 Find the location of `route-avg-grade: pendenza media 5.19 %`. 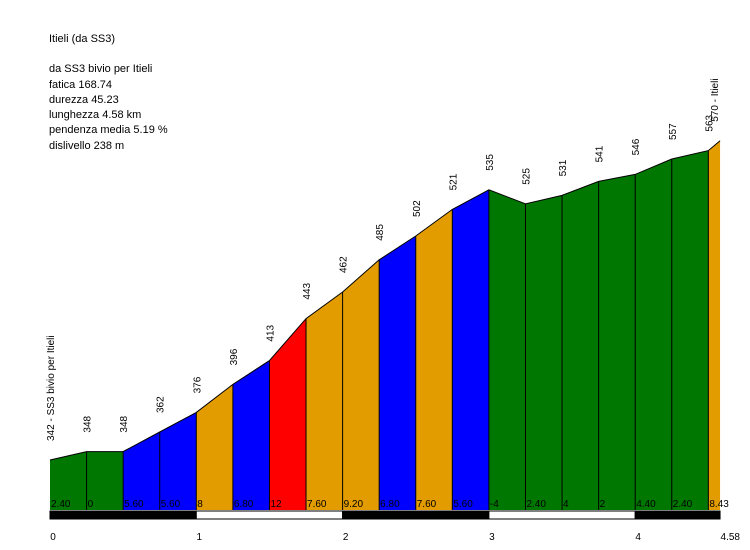

route-avg-grade: pendenza media 5.19 % is located at coordinates (108, 130).